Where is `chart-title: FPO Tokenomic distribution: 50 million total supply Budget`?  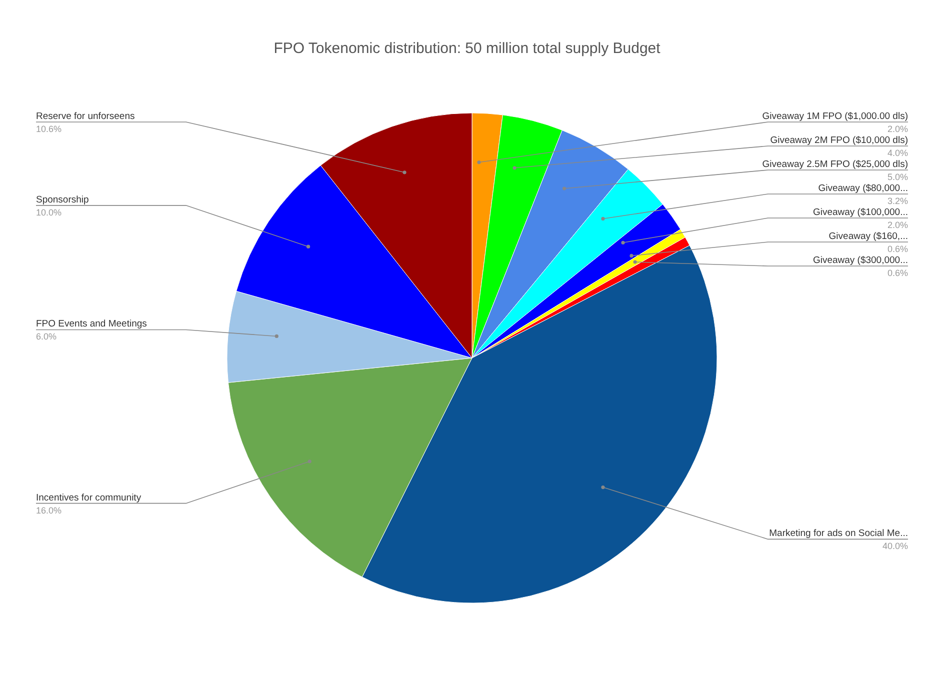 chart-title: FPO Tokenomic distribution: 50 million total supply Budget is located at coordinates (467, 48).